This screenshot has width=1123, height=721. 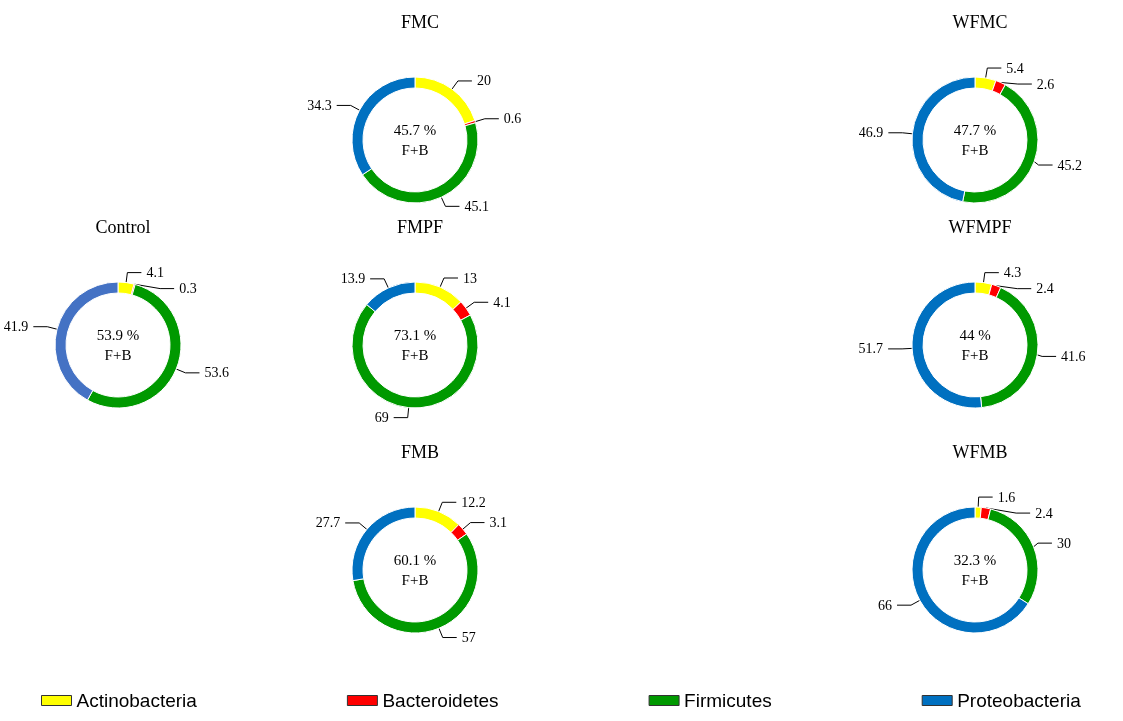 I want to click on text: 45.7 %, so click(x=415, y=130).